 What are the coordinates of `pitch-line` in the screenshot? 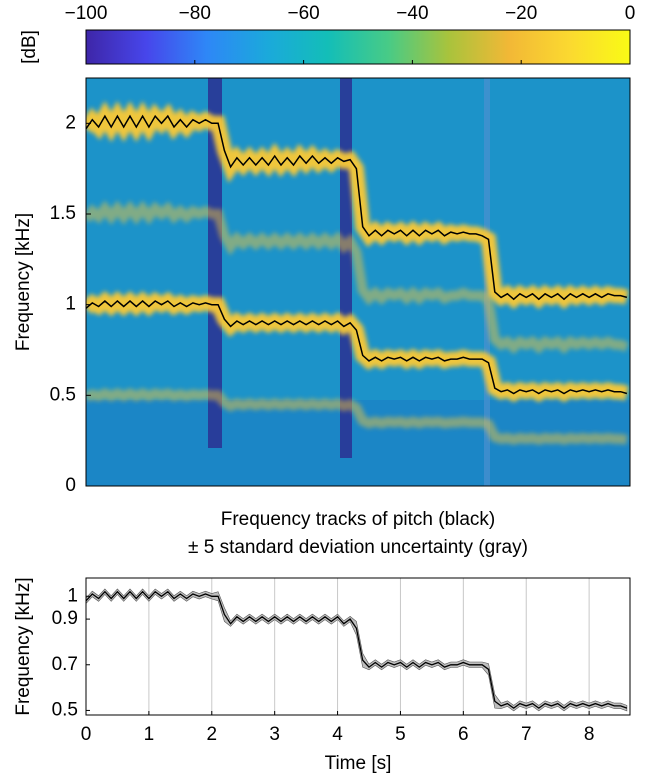 It's located at (357, 649).